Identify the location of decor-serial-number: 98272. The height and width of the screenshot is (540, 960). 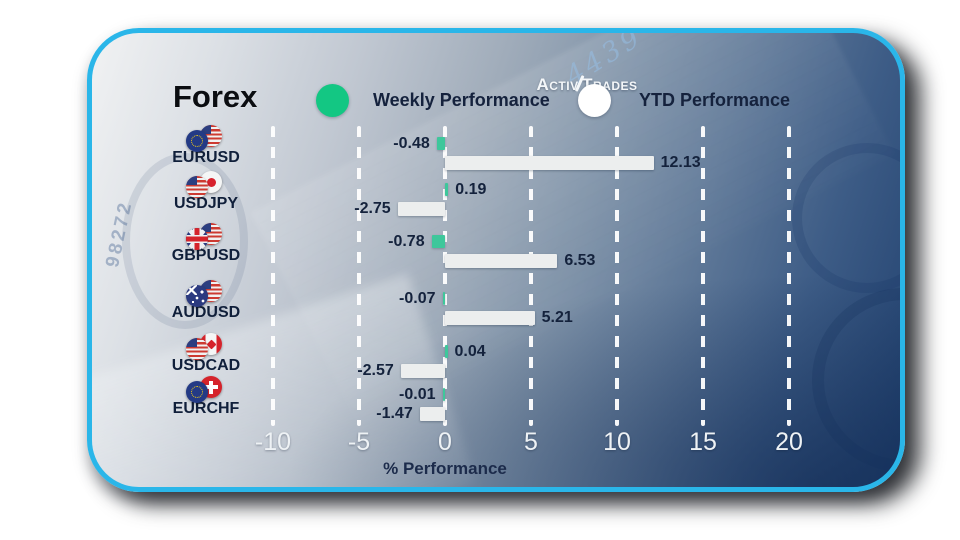
(119, 234).